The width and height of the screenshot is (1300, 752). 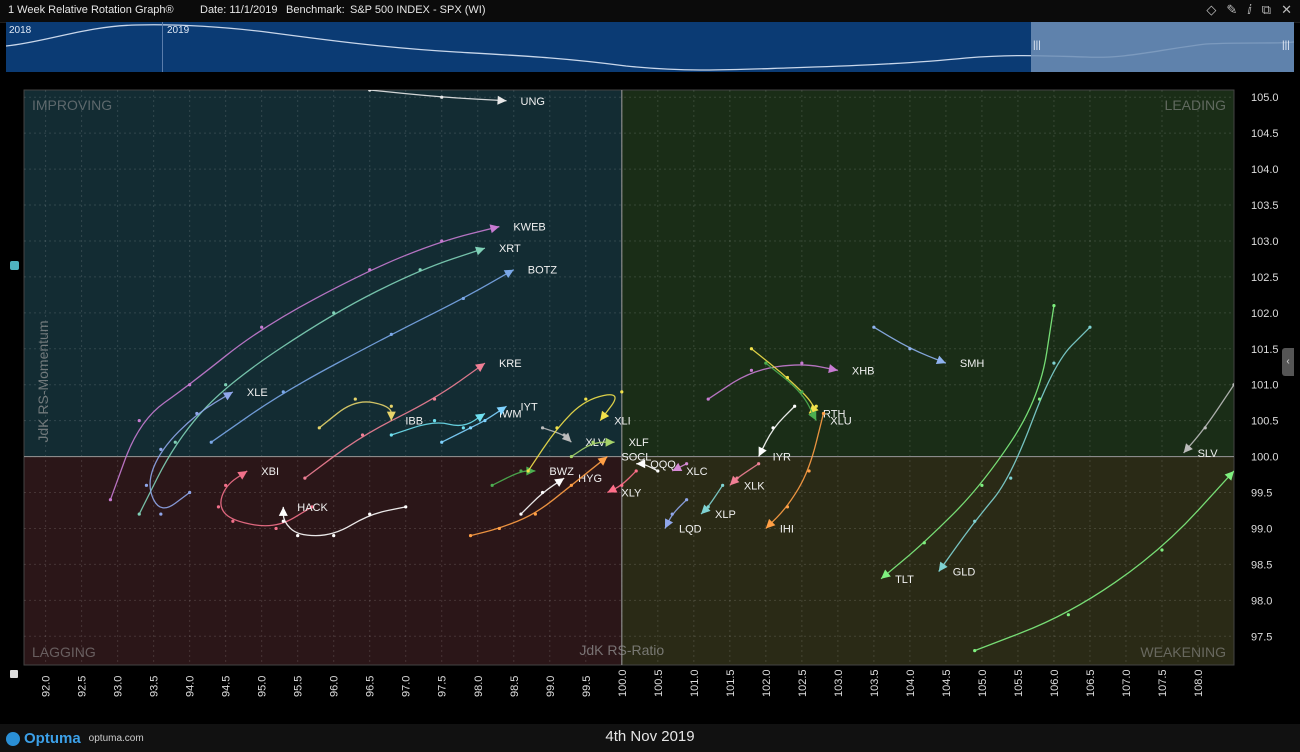 I want to click on series-botz: BOTZ, so click(x=383, y=354).